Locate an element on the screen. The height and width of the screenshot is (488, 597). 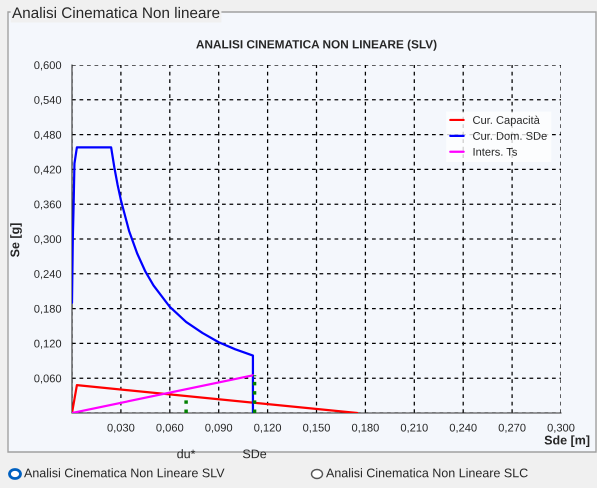
text: Analisi Cinematica Non lineare is located at coordinates (116, 12).